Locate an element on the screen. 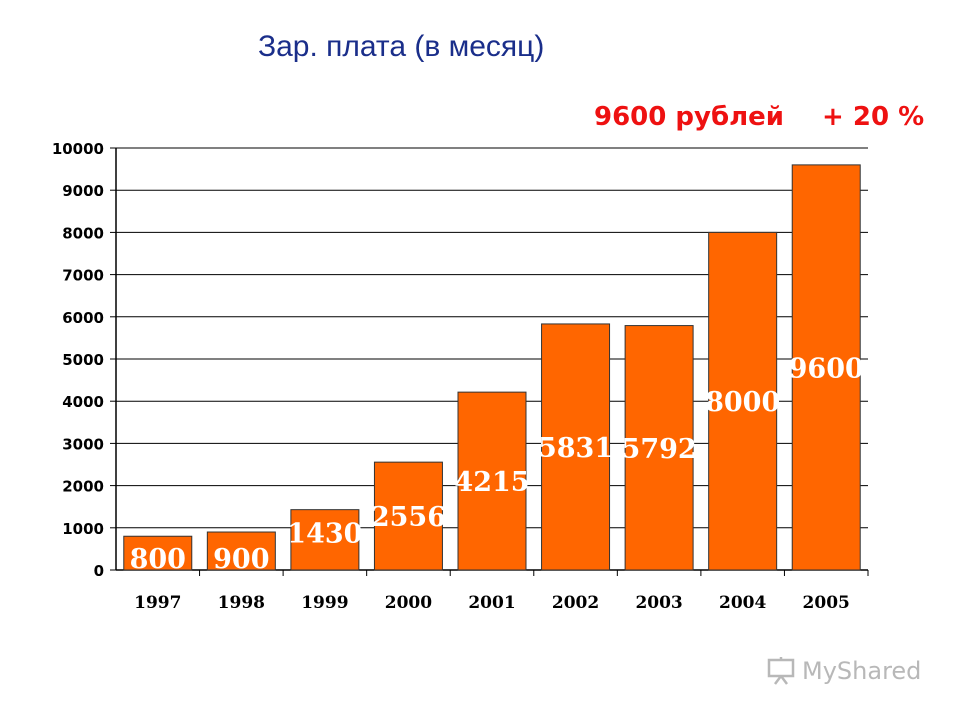 Image resolution: width=960 pixels, height=720 pixels. data-label: 9600 is located at coordinates (826, 368).